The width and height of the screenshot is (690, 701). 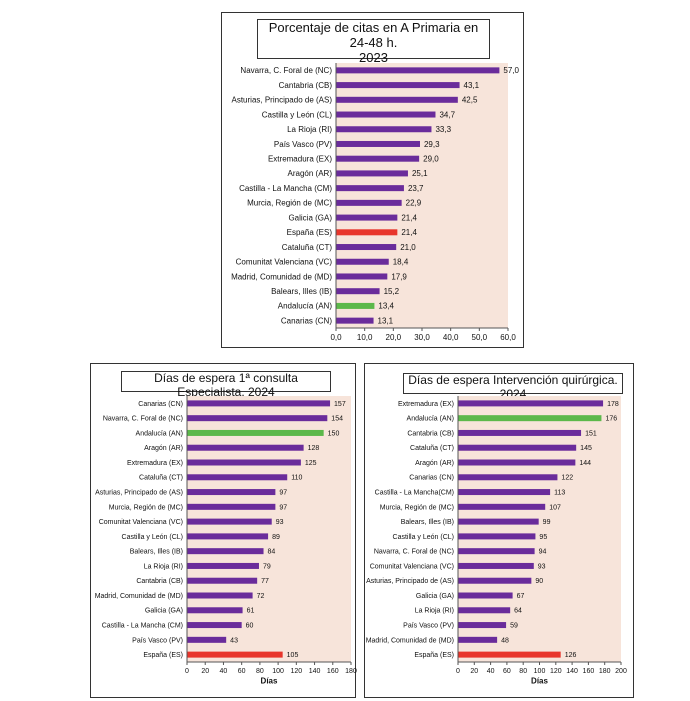 I want to click on value-label: 67, so click(x=521, y=596).